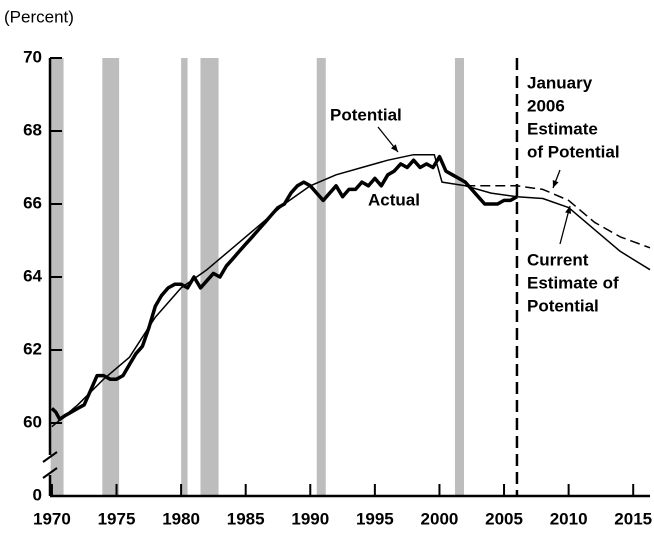  I want to click on annotation: Estimate of, so click(573, 282).